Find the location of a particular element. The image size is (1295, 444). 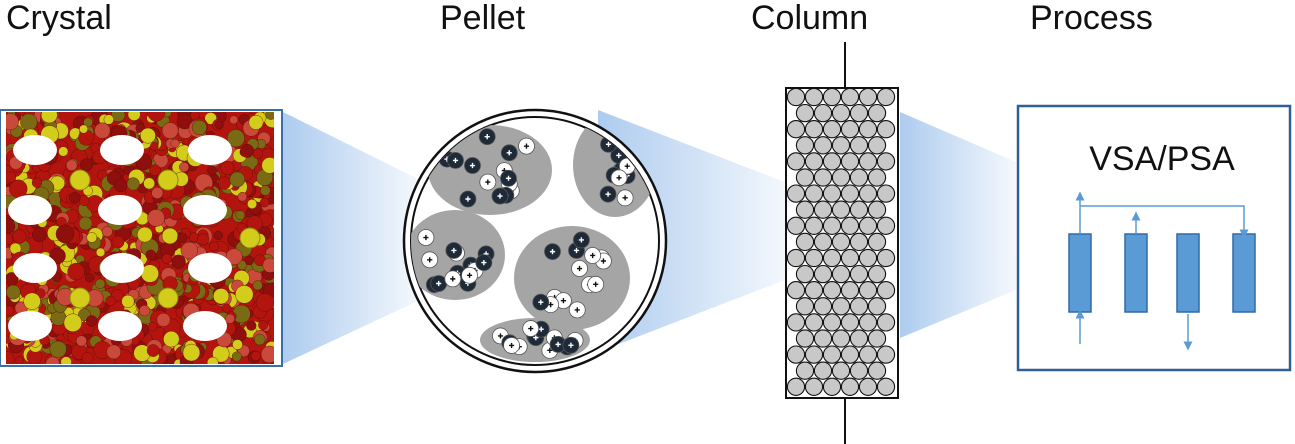

beam-crystal-to-pellet is located at coordinates (351, 238).